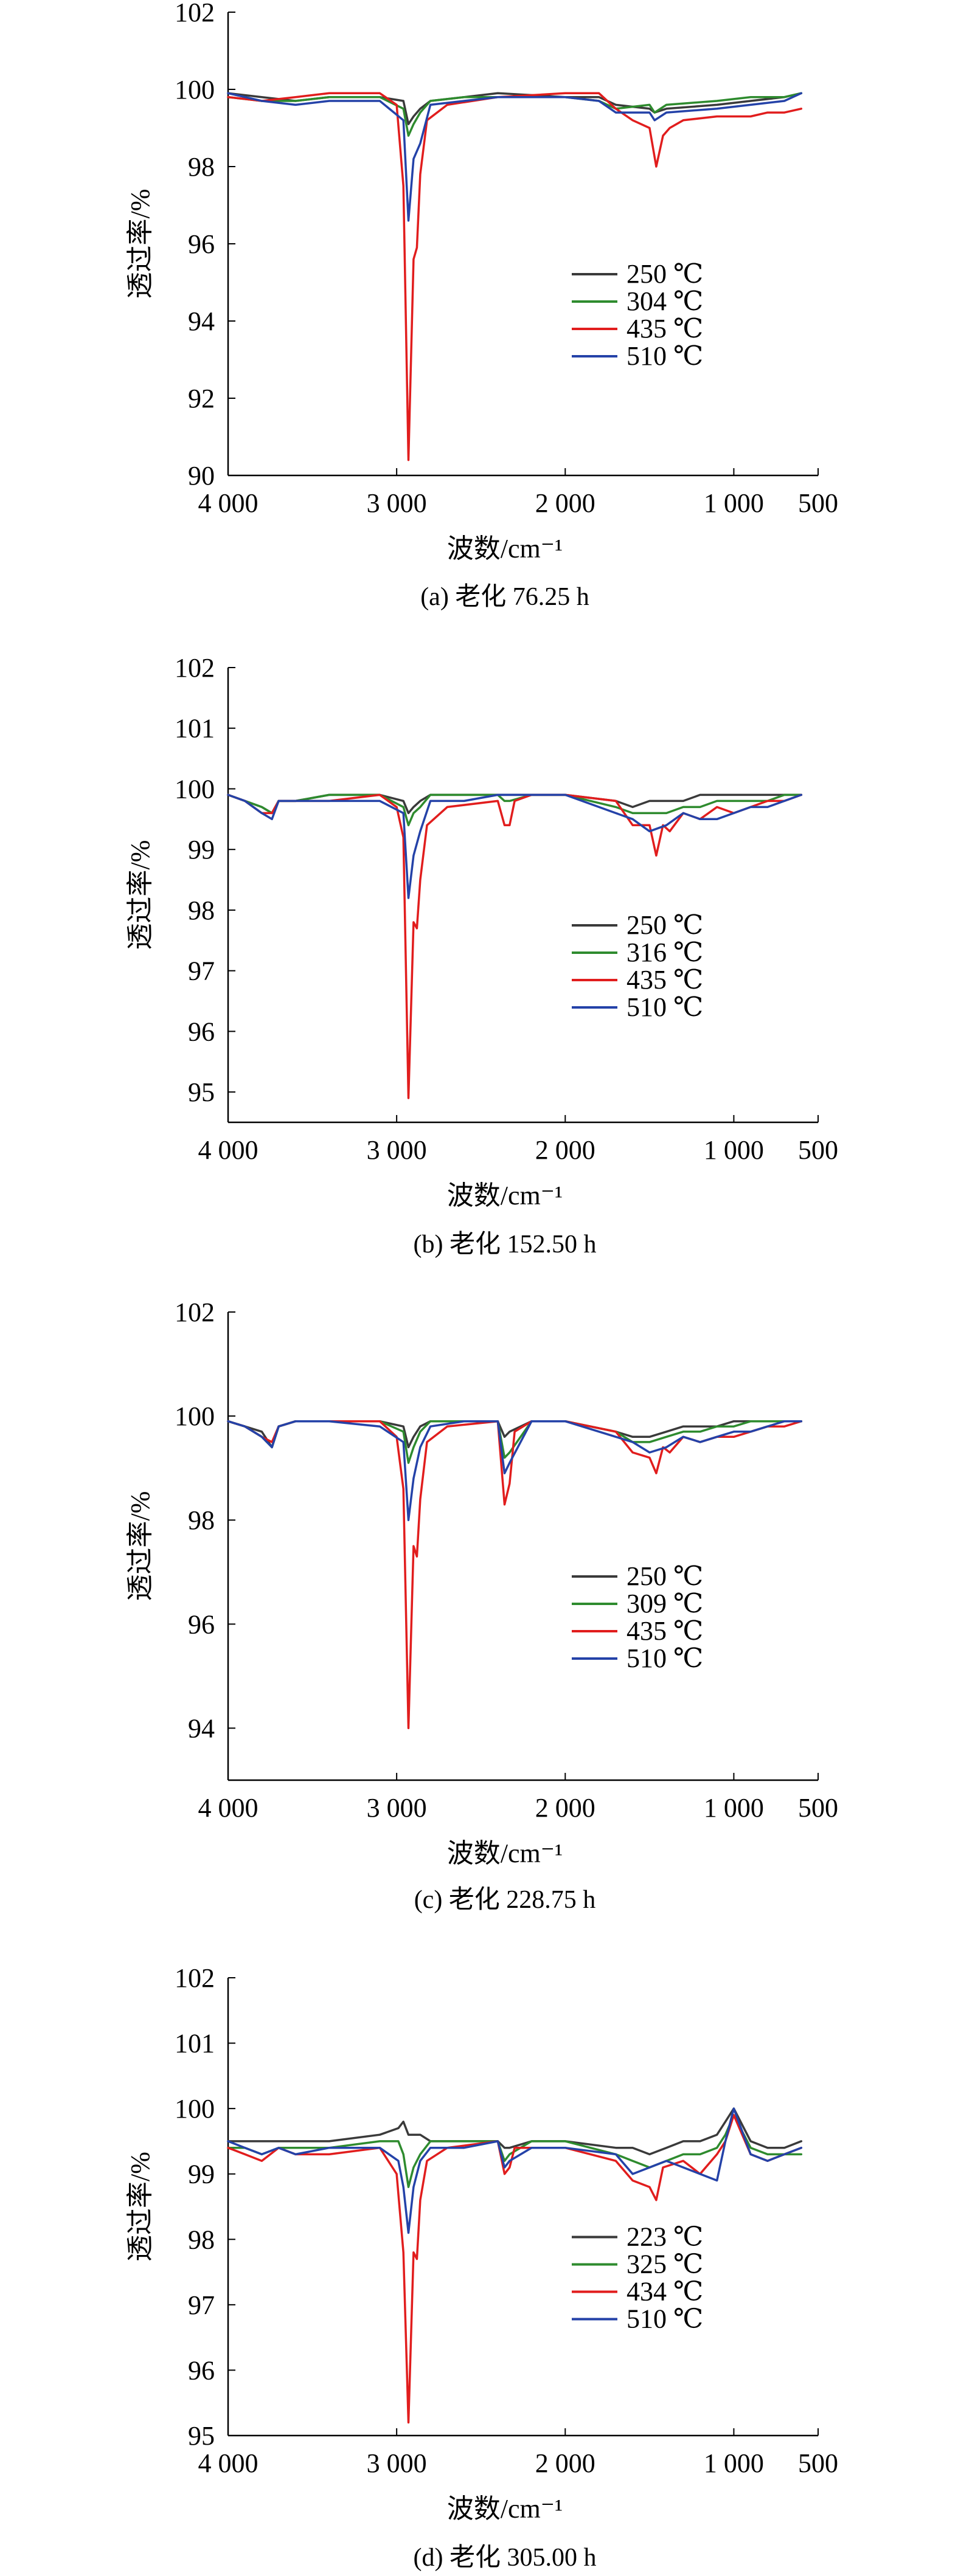 This screenshot has height=2576, width=958. Describe the element at coordinates (506, 2558) in the screenshot. I see `chart-caption: (d) 老化 305.00 h` at that location.